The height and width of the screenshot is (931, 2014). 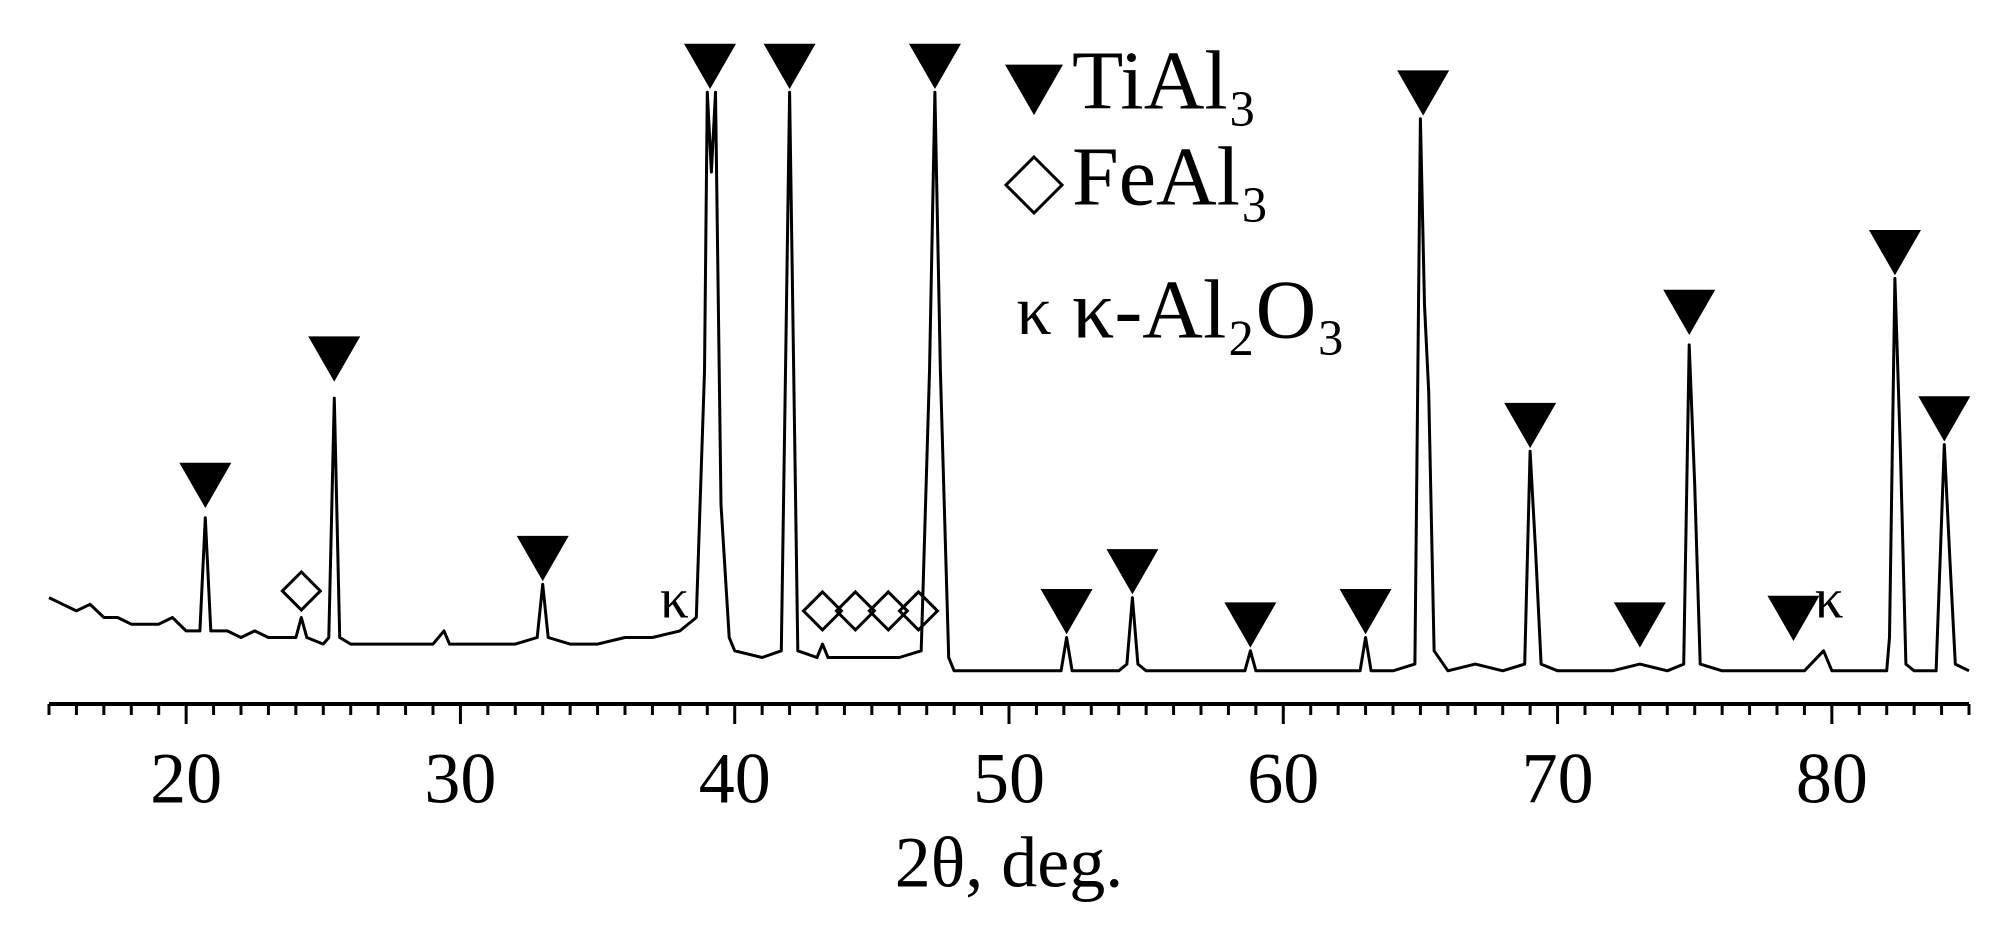 What do you see at coordinates (1009, 863) in the screenshot?
I see `x-axis-label: 2θ, deg.` at bounding box center [1009, 863].